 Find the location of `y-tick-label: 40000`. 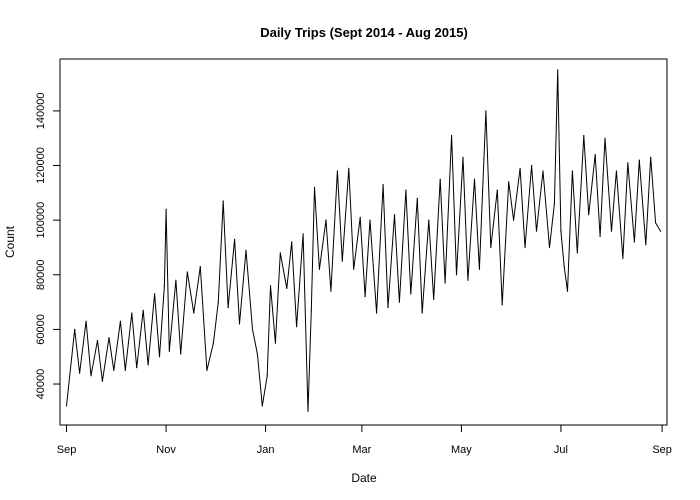

y-tick-label: 40000 is located at coordinates (41, 384).